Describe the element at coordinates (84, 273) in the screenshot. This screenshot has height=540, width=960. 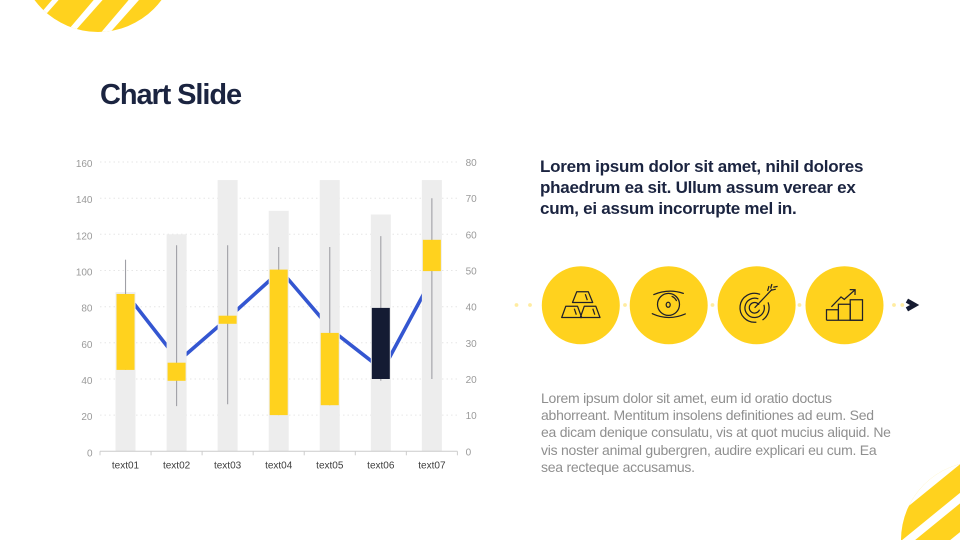
I see `svg-text: 100` at that location.